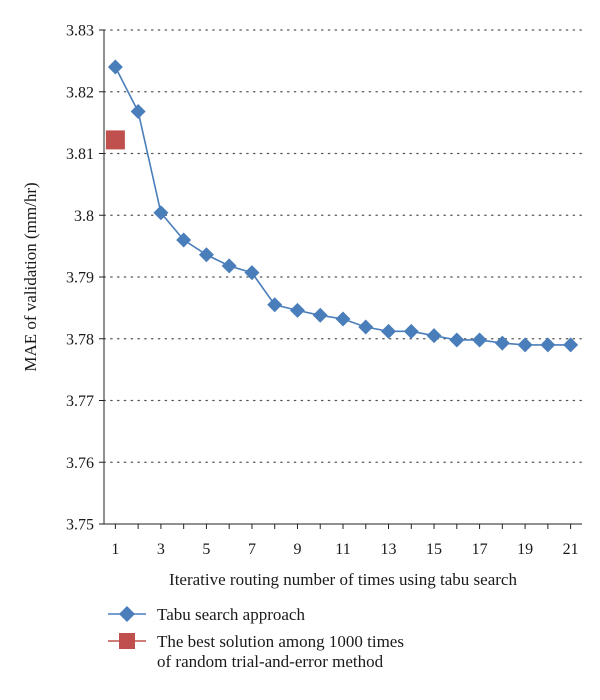 Image resolution: width=600 pixels, height=700 pixels. I want to click on x-tick-label: 13, so click(389, 549).